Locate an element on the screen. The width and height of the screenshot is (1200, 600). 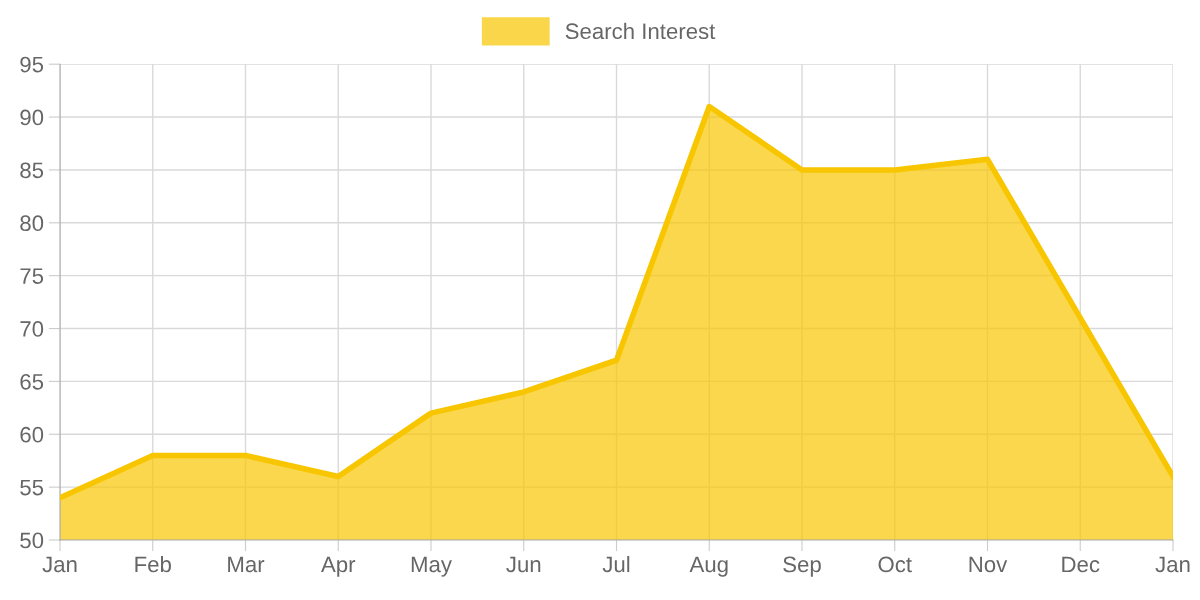
legend-label: Search Interest is located at coordinates (640, 31).